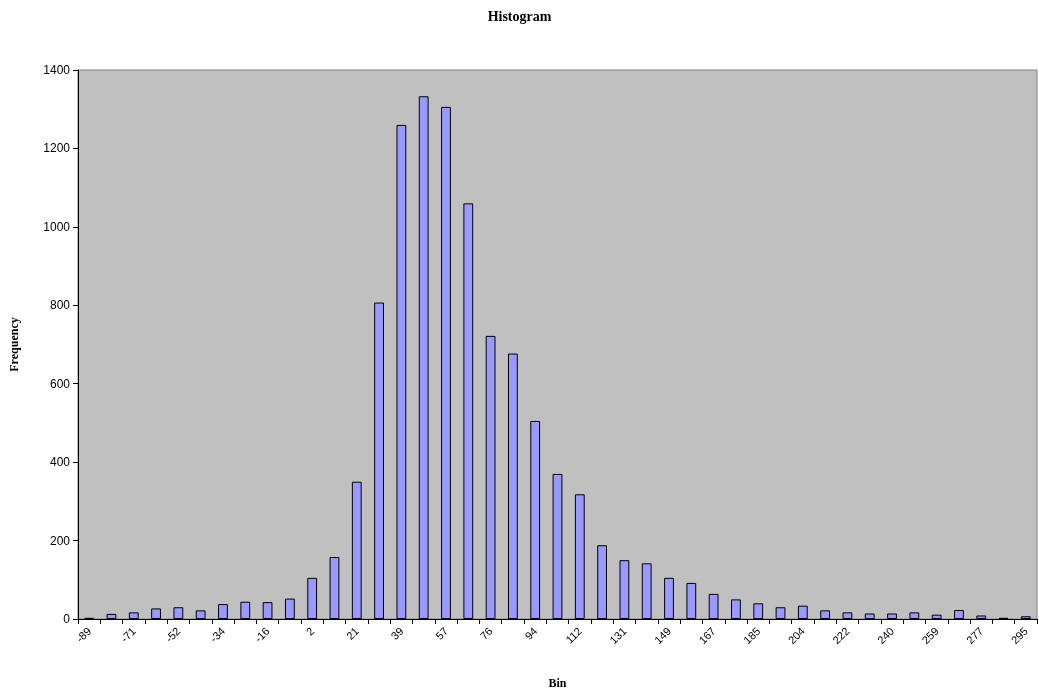 The height and width of the screenshot is (694, 1039). What do you see at coordinates (930, 635) in the screenshot?
I see `x-tick-label: 259` at bounding box center [930, 635].